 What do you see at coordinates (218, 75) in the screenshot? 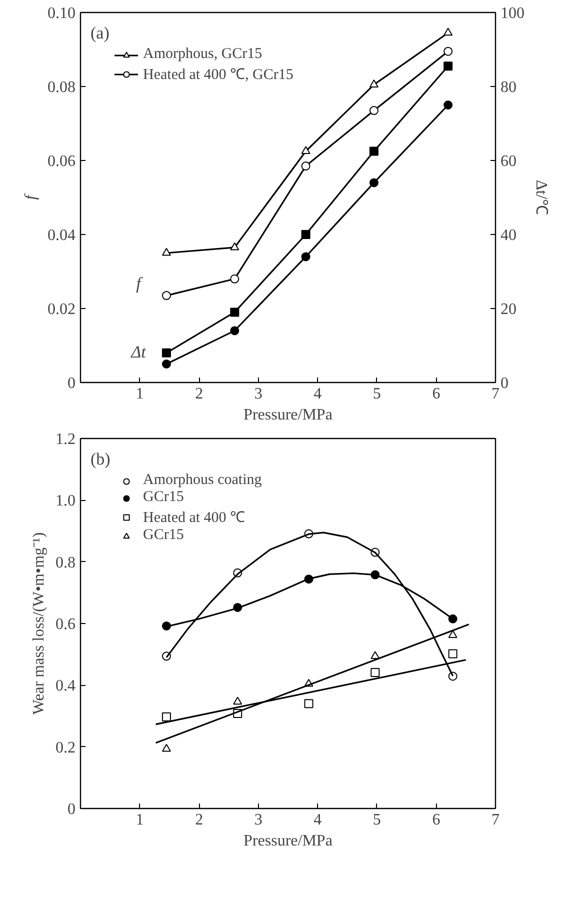
I see `legend-label: Heated at 400 ℃, GCr15` at bounding box center [218, 75].